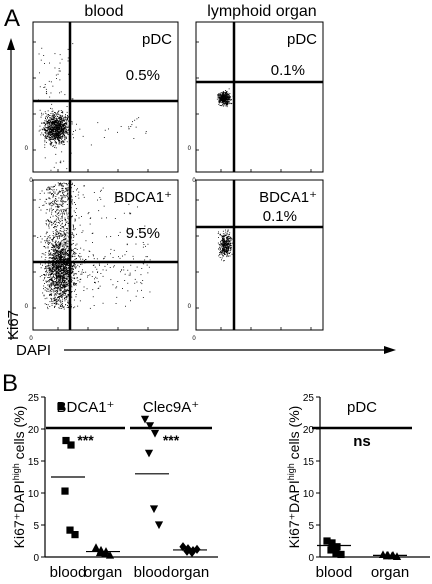 The width and height of the screenshot is (432, 584). Describe the element at coordinates (61, 407) in the screenshot. I see `data-point` at that location.